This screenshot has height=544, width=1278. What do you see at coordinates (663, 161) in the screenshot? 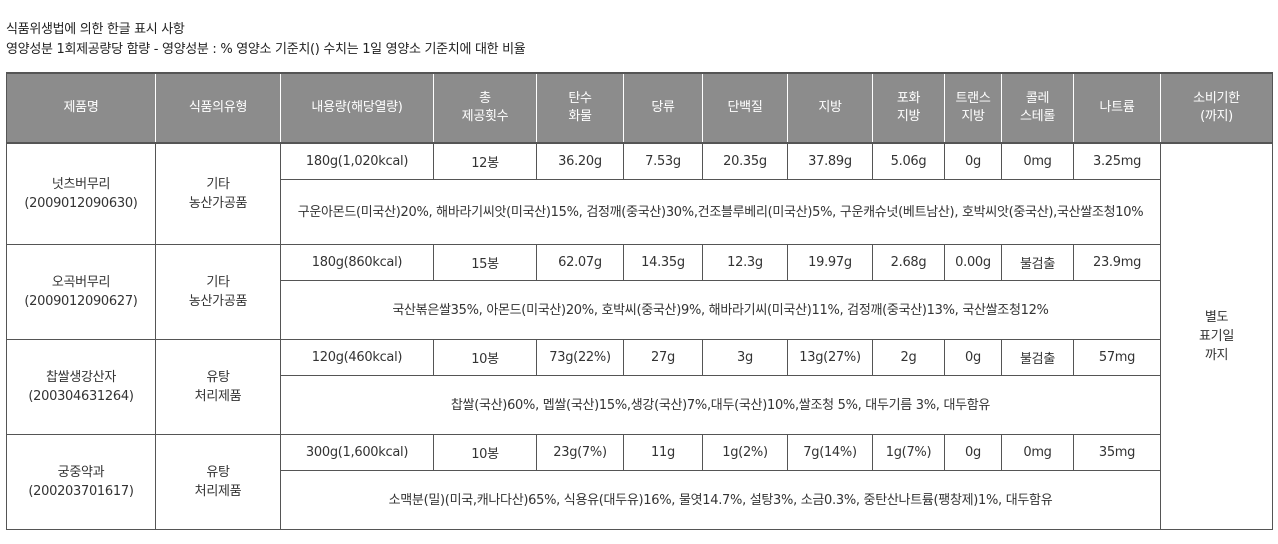
I see `sugars-cell: 7.53g` at bounding box center [663, 161].